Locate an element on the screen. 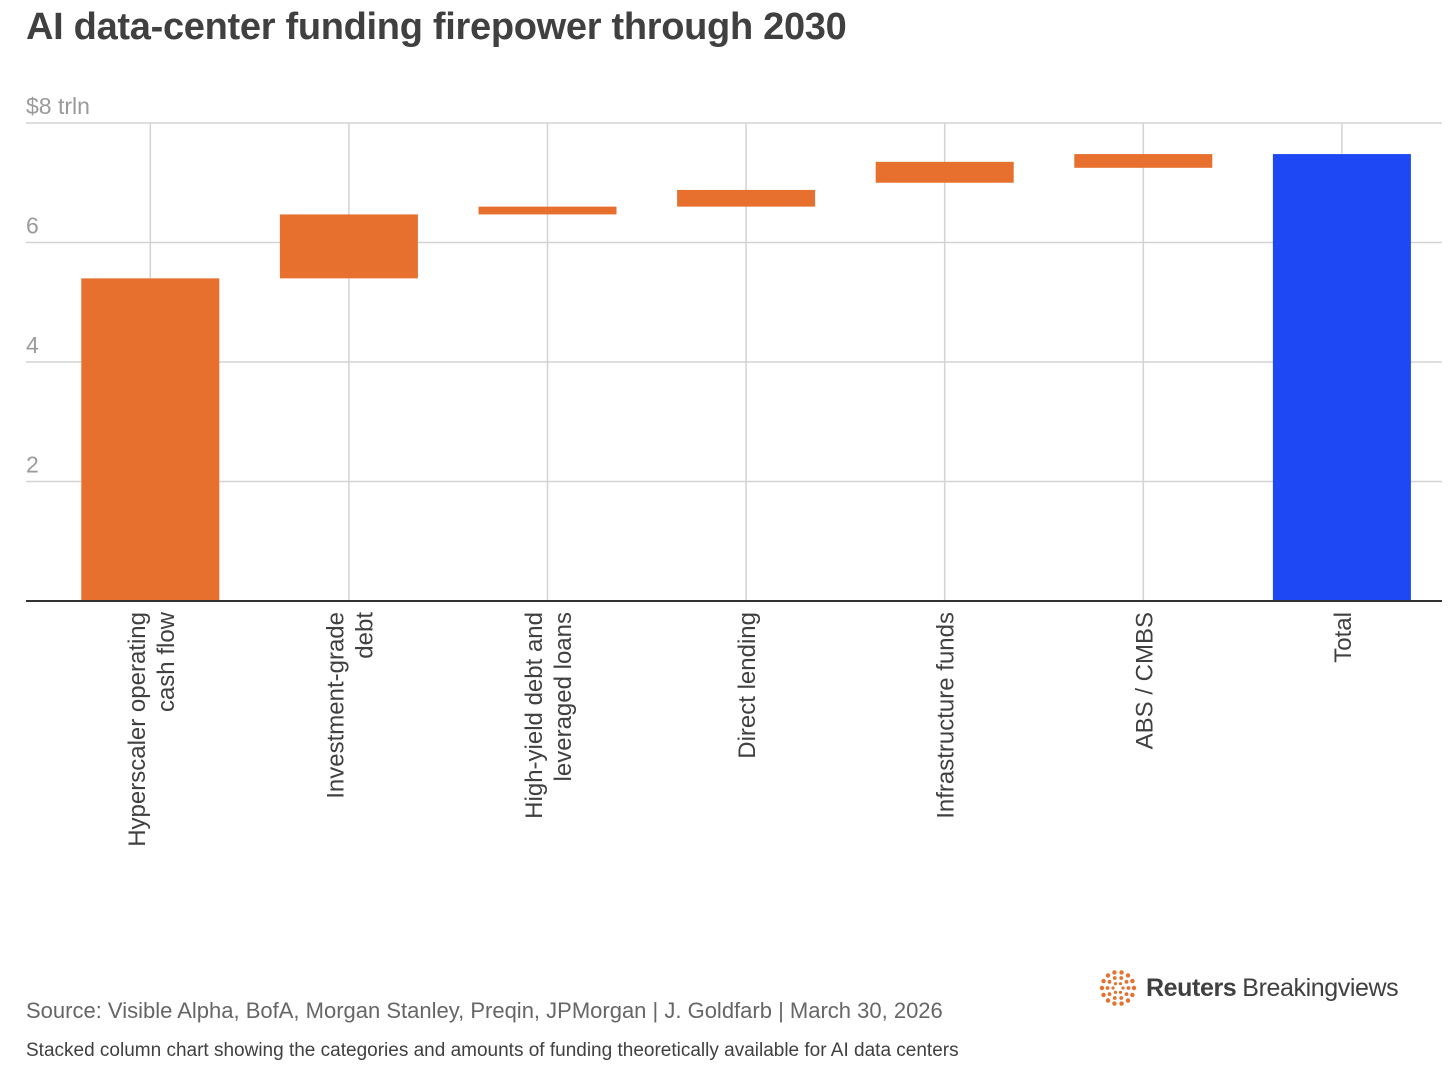 Image resolution: width=1454 pixels, height=1078 pixels. reuters-breakingviews-logo: Reuters Breakingviews is located at coordinates (1248, 988).